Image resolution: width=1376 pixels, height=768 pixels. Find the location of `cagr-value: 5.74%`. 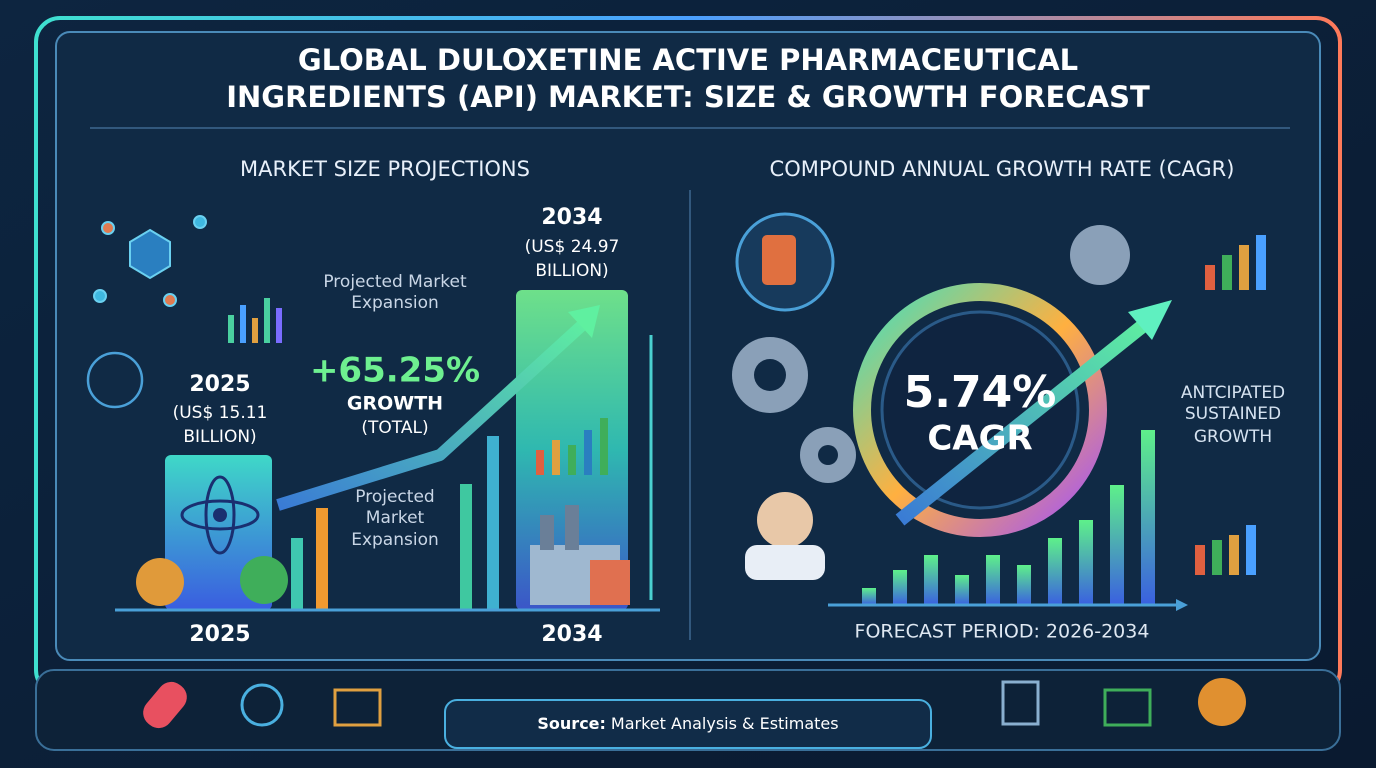

cagr-value: 5.74% is located at coordinates (980, 392).